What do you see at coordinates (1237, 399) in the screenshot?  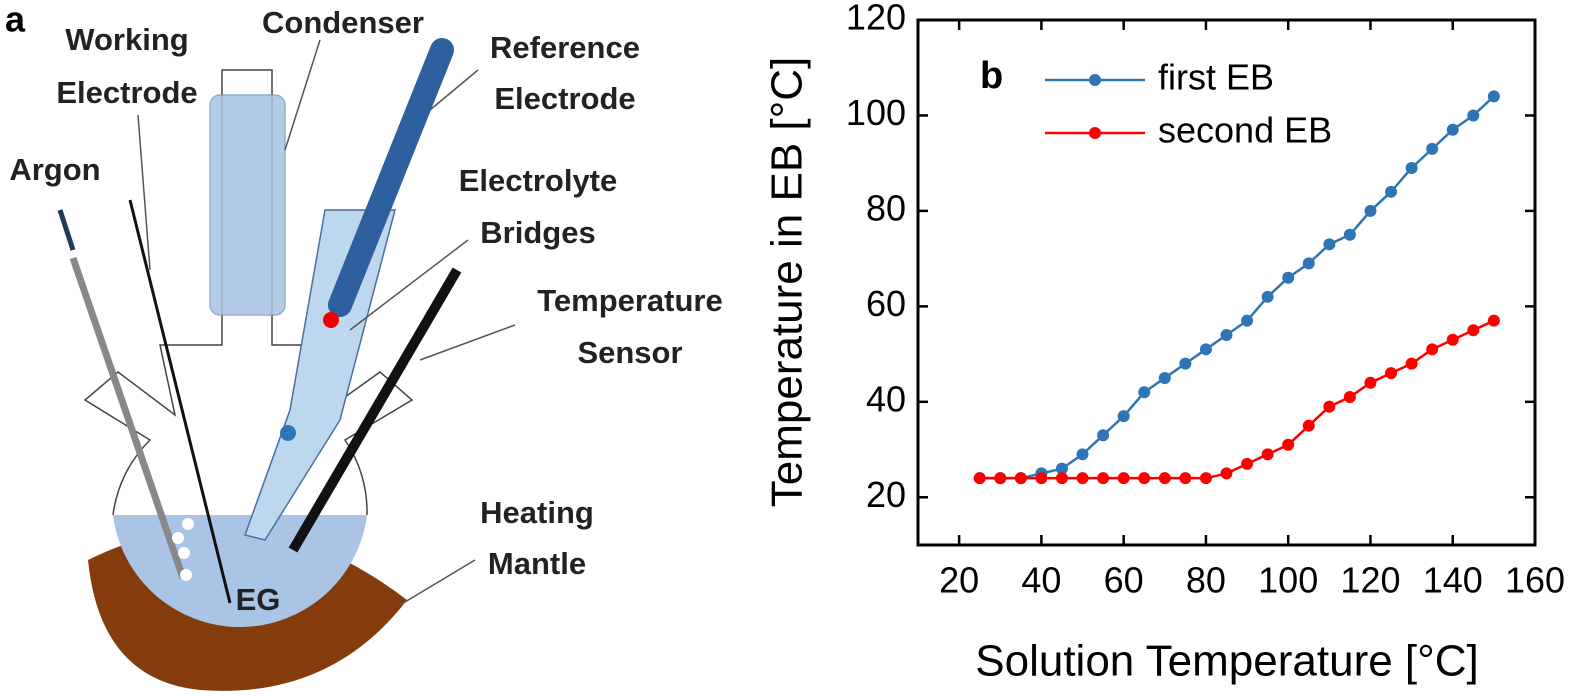 I see `series-line` at bounding box center [1237, 399].